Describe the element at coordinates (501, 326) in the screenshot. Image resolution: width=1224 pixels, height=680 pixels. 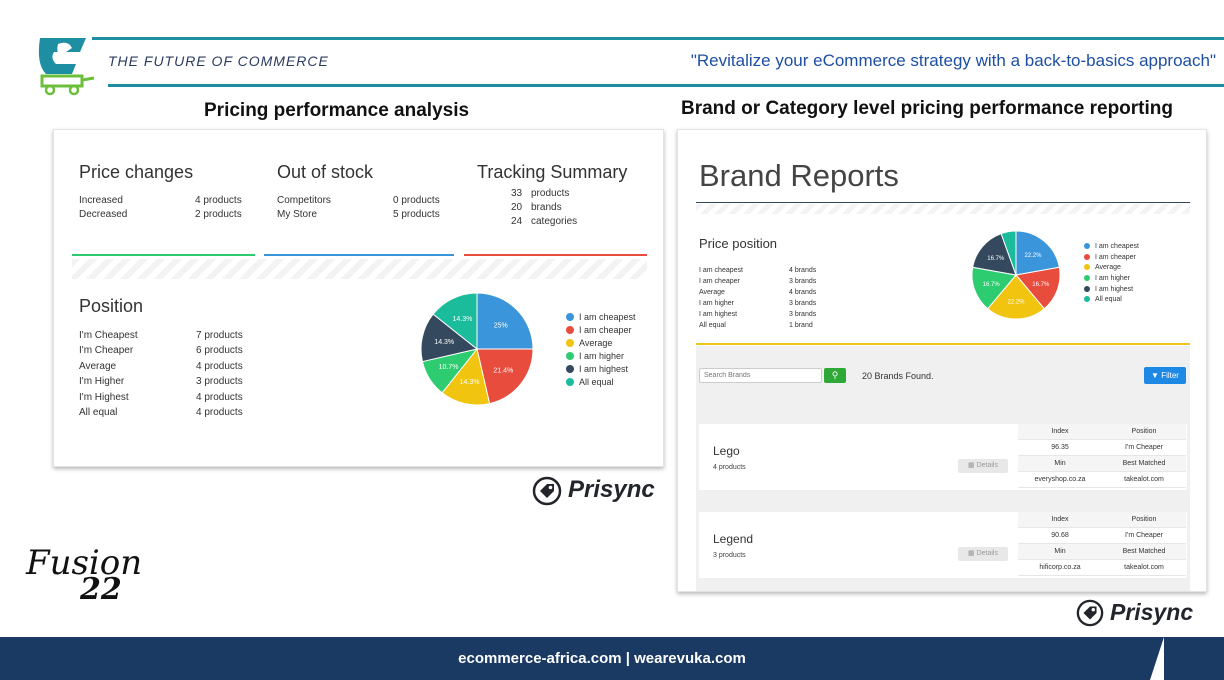
I see `pie-slice-label: 25%` at that location.